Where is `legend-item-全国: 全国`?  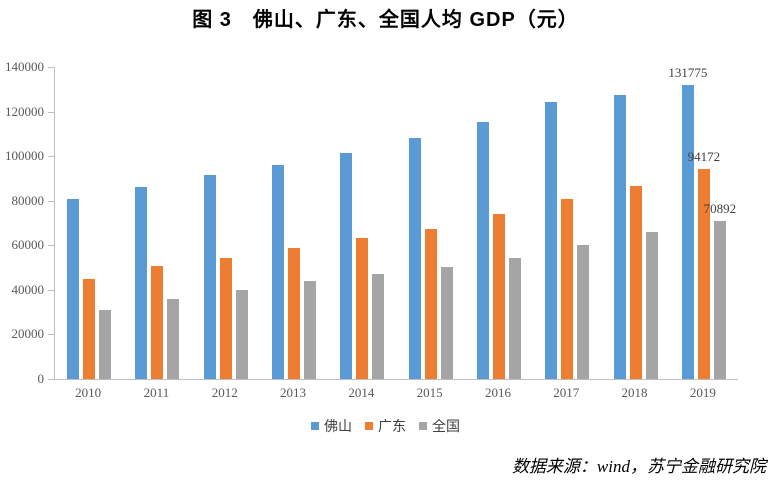 legend-item-全国: 全国 is located at coordinates (439, 426).